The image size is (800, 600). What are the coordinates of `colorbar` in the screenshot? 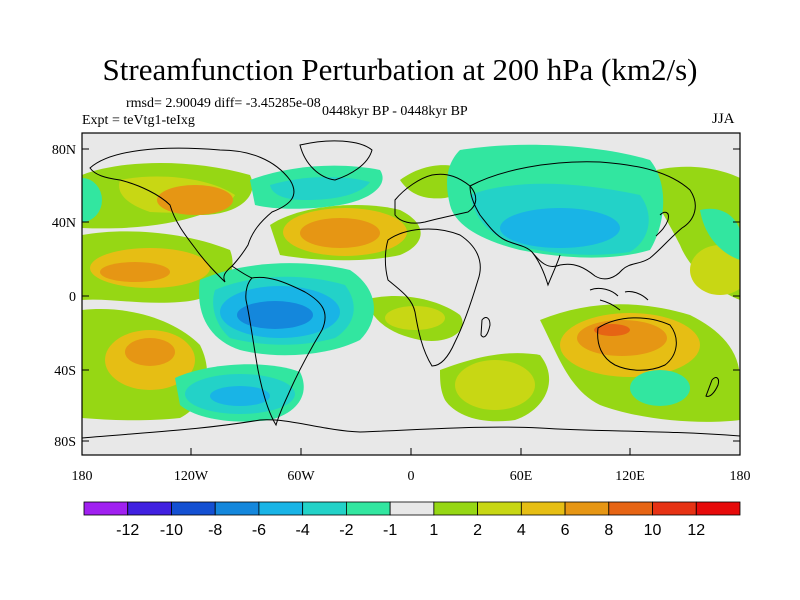 It's located at (412, 508).